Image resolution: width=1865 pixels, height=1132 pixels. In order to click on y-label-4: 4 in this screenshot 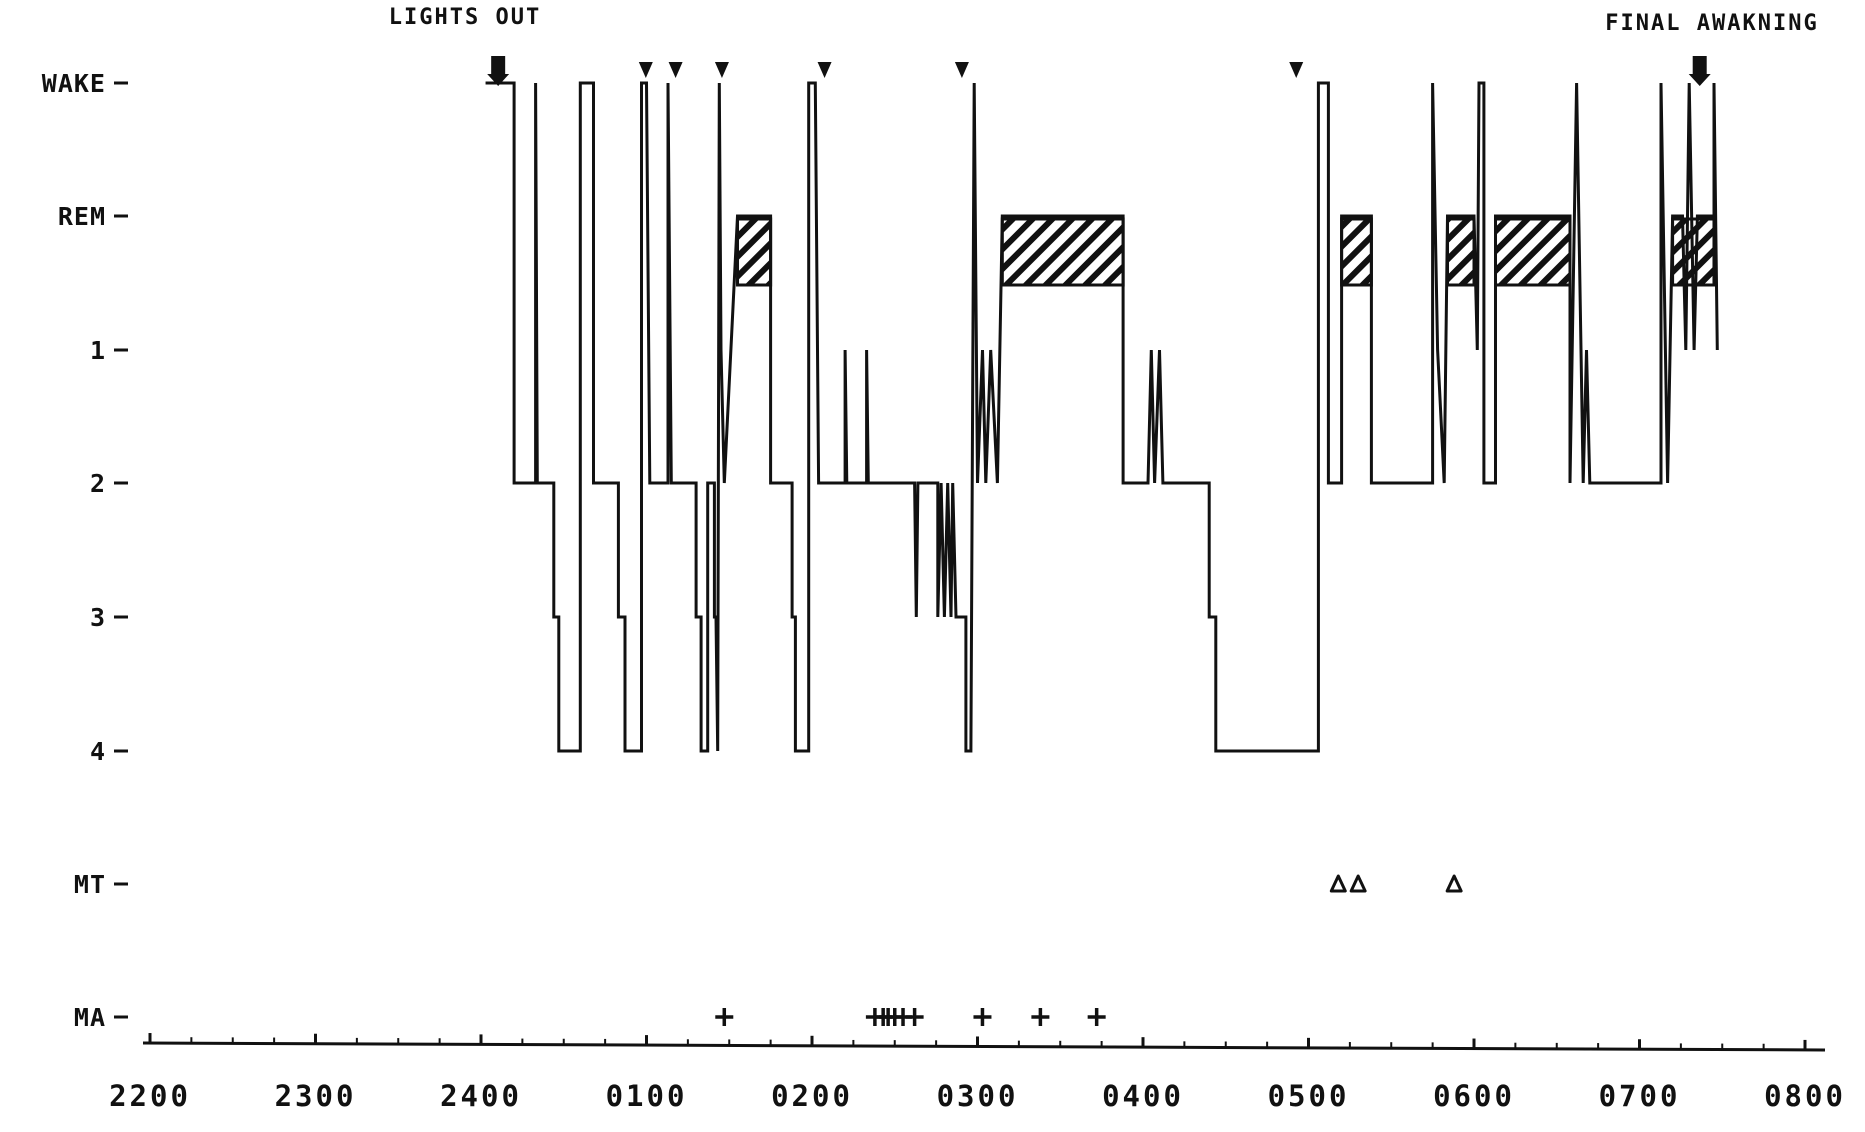, I will do `click(98, 751)`.